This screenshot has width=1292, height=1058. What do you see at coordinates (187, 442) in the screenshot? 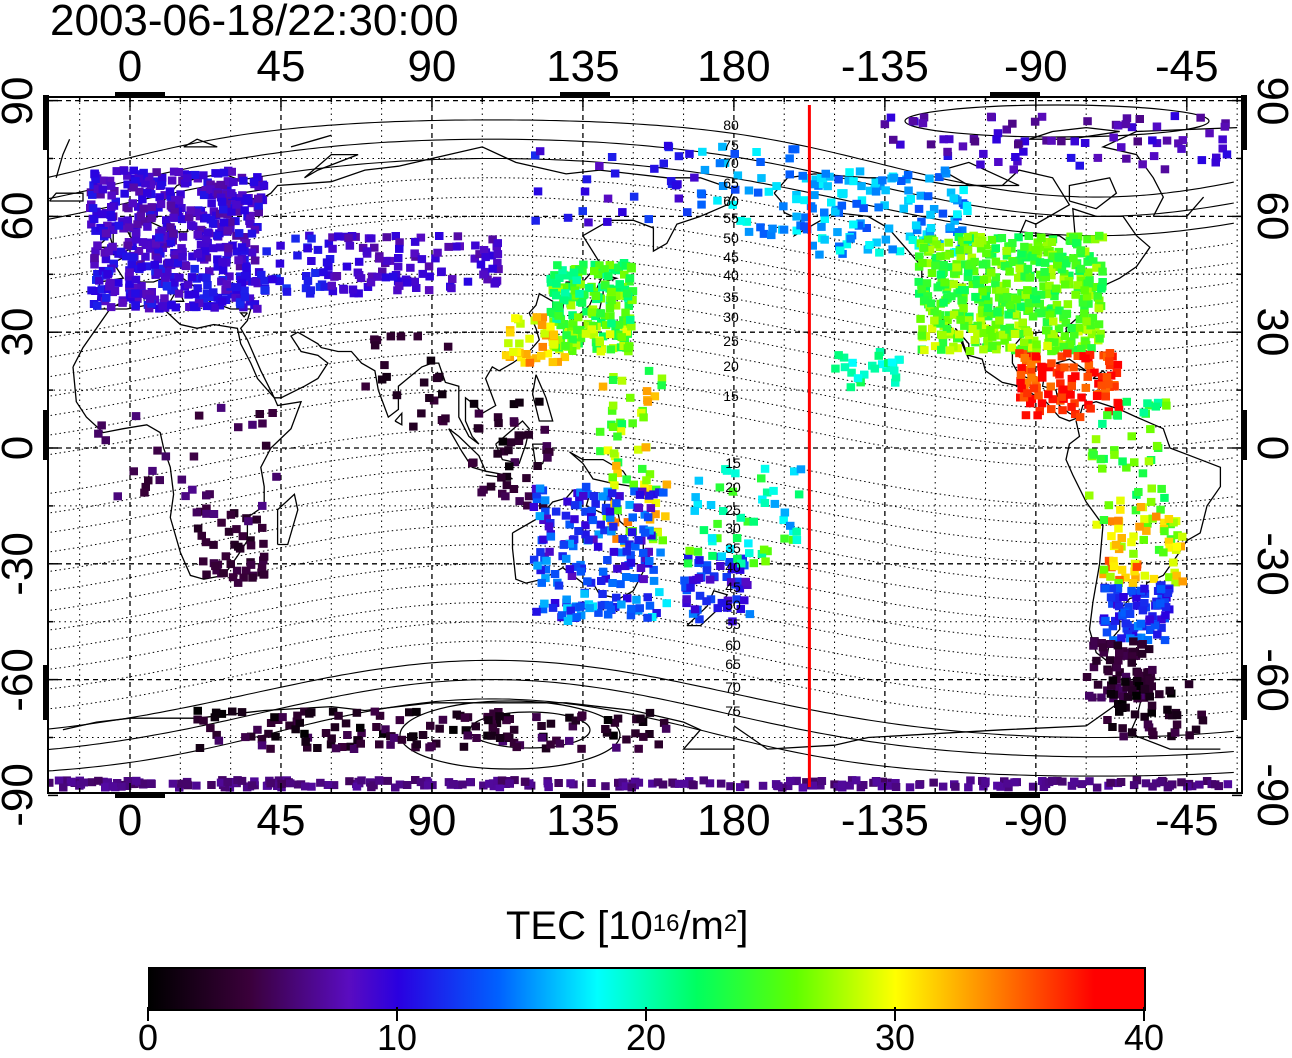
I see `coastline` at bounding box center [187, 442].